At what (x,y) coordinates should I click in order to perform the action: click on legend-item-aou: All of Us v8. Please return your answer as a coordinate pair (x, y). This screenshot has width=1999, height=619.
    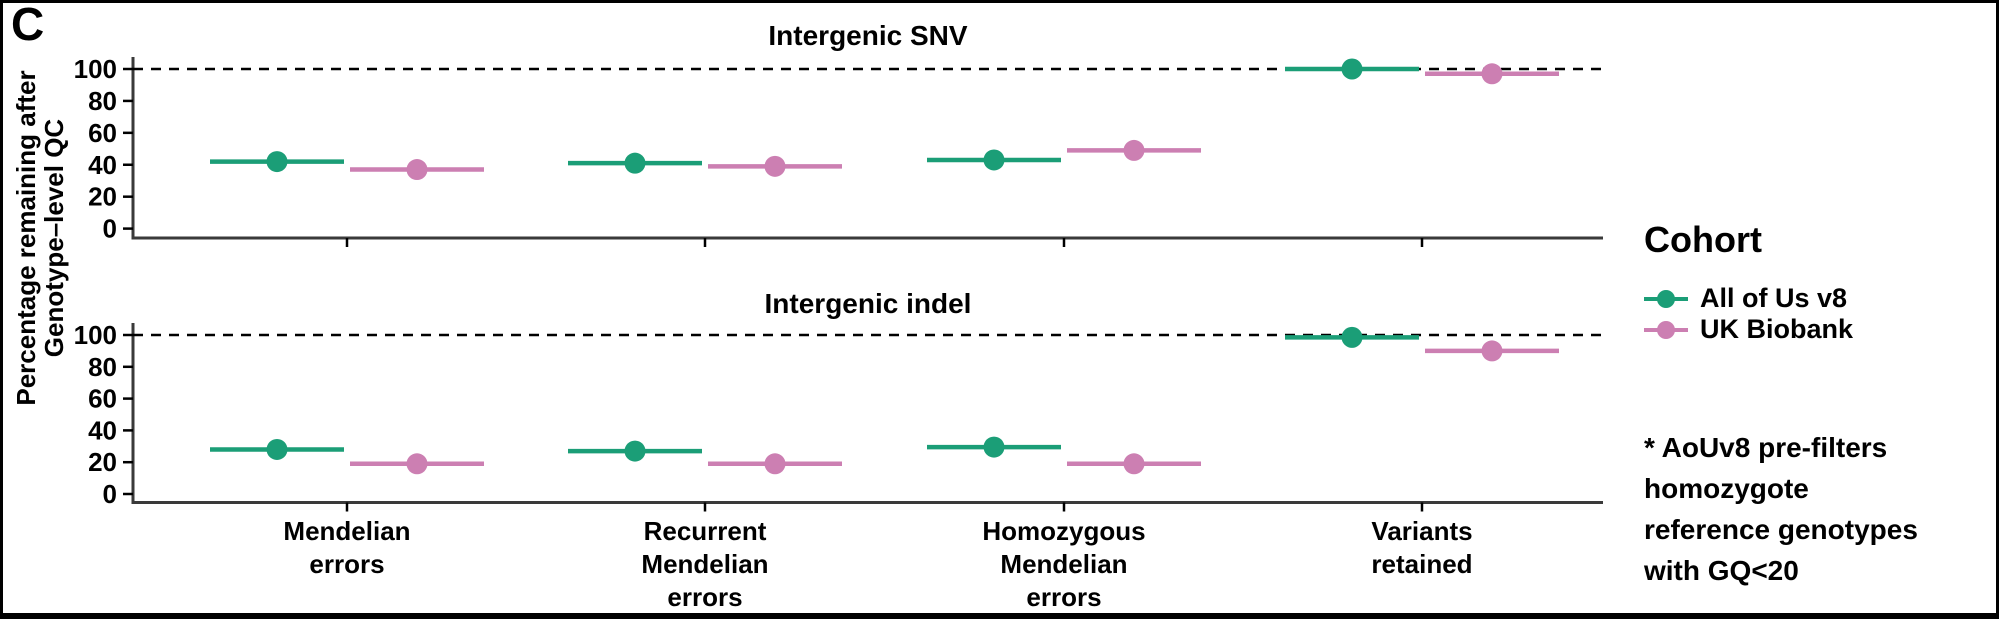
    Looking at the image, I should click on (1748, 298).